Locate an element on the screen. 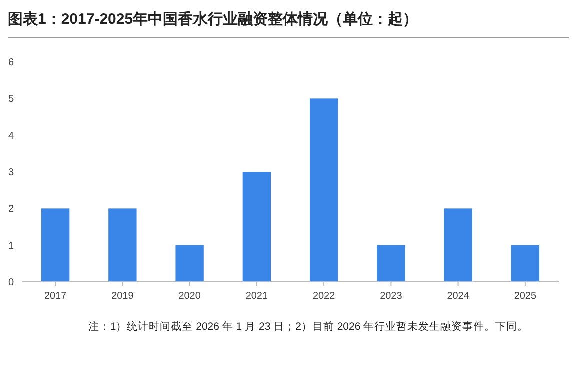  x-tick-label: 2021 is located at coordinates (257, 296).